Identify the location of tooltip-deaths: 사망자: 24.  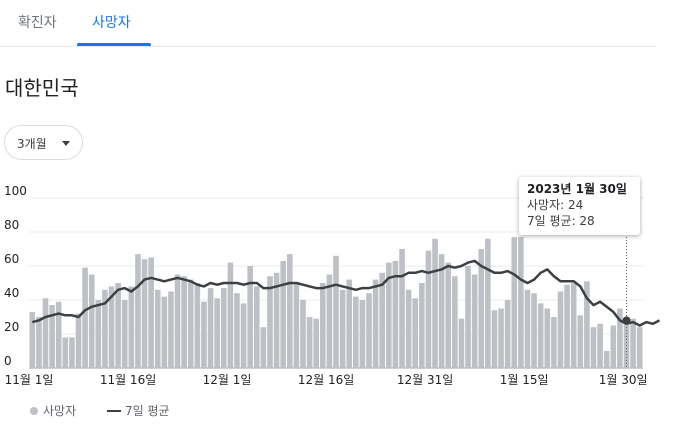
(555, 205).